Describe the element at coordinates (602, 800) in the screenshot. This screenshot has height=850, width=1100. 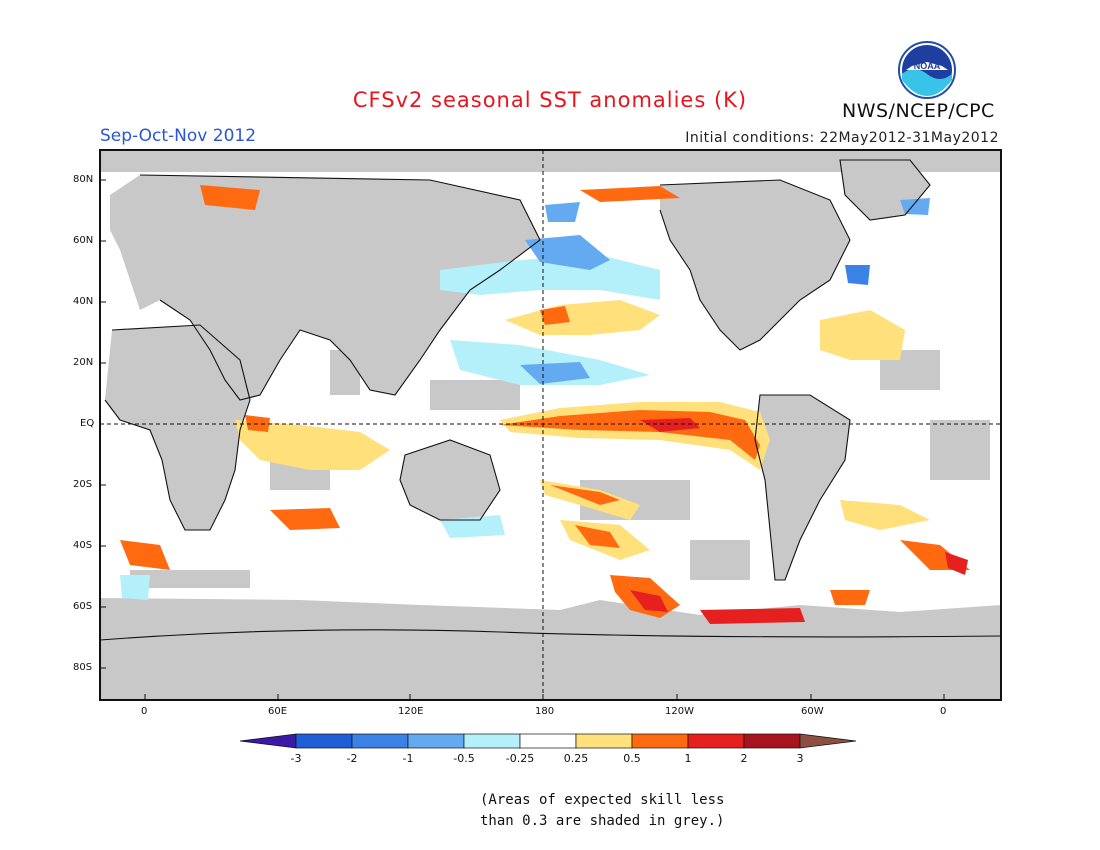
I see `skill-note-line-1: (Areas of expected skill less` at that location.